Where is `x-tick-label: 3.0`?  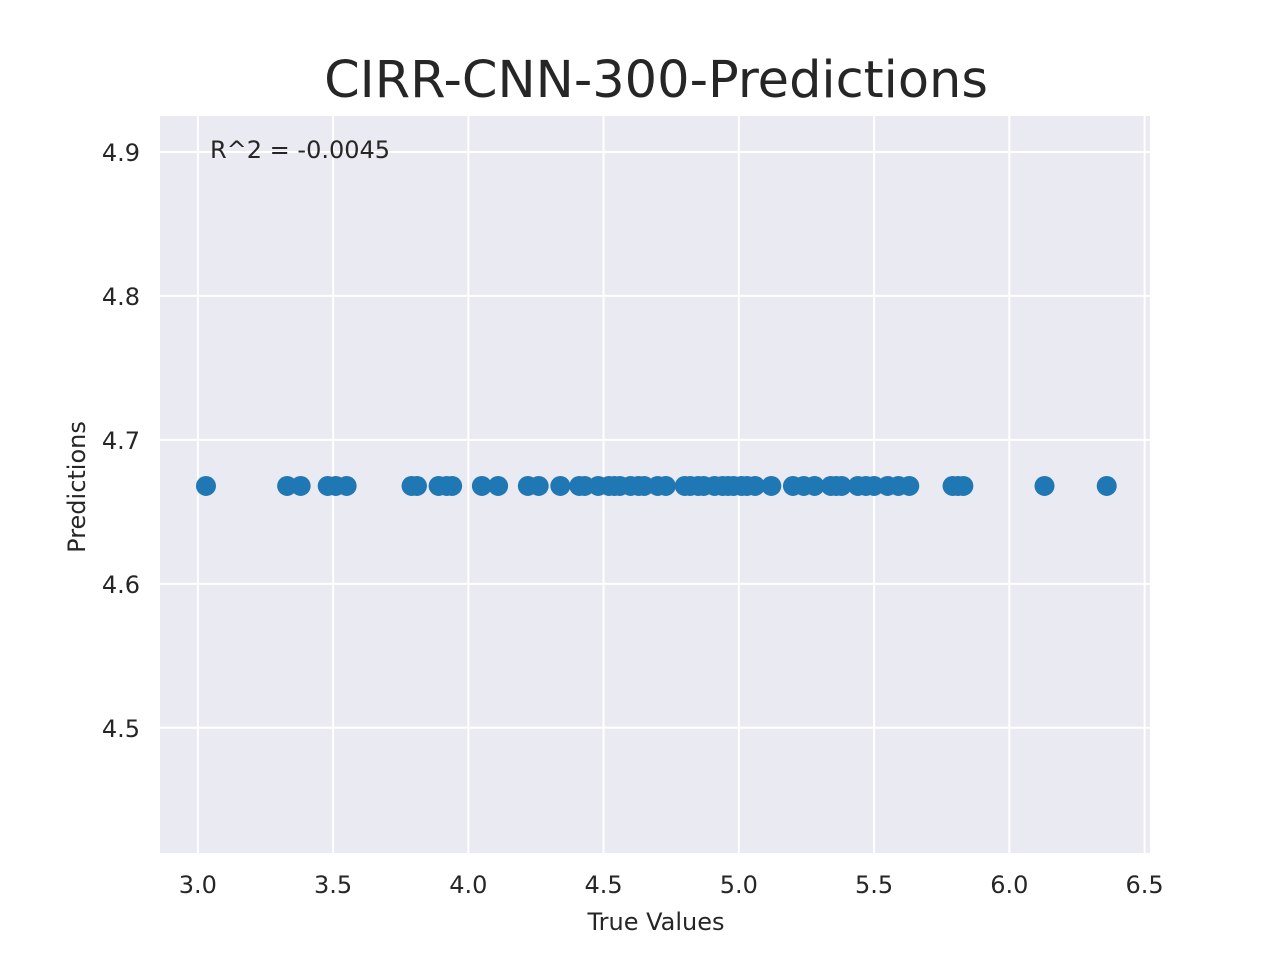 x-tick-label: 3.0 is located at coordinates (198, 885).